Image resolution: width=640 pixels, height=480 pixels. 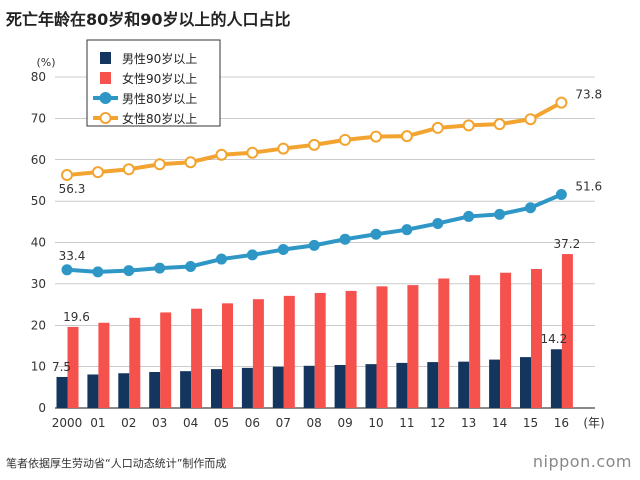 What do you see at coordinates (567, 244) in the screenshot?
I see `data-label: 37.2` at bounding box center [567, 244].